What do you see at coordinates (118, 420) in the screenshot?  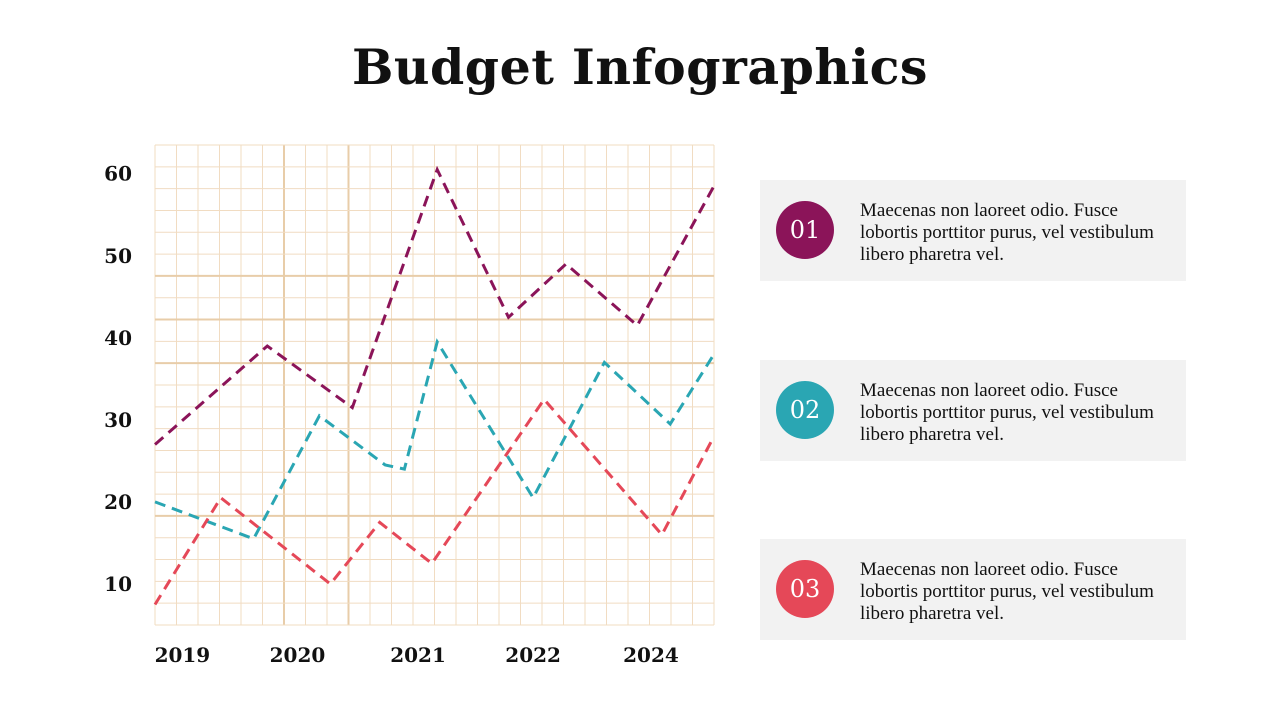 I see `y-tick-label: 30` at bounding box center [118, 420].